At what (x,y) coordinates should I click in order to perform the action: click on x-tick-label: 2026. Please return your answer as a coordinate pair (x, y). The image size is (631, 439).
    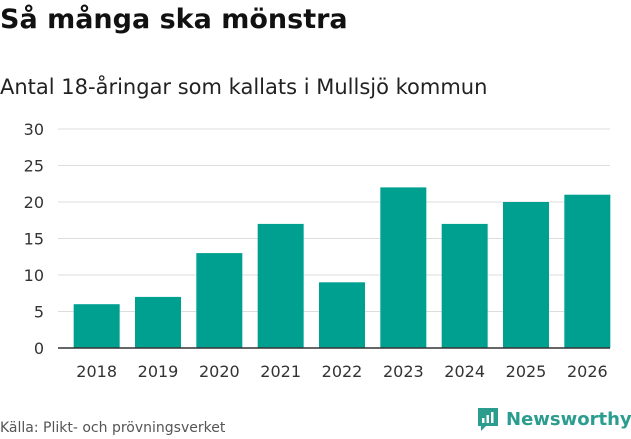
    Looking at the image, I should click on (587, 371).